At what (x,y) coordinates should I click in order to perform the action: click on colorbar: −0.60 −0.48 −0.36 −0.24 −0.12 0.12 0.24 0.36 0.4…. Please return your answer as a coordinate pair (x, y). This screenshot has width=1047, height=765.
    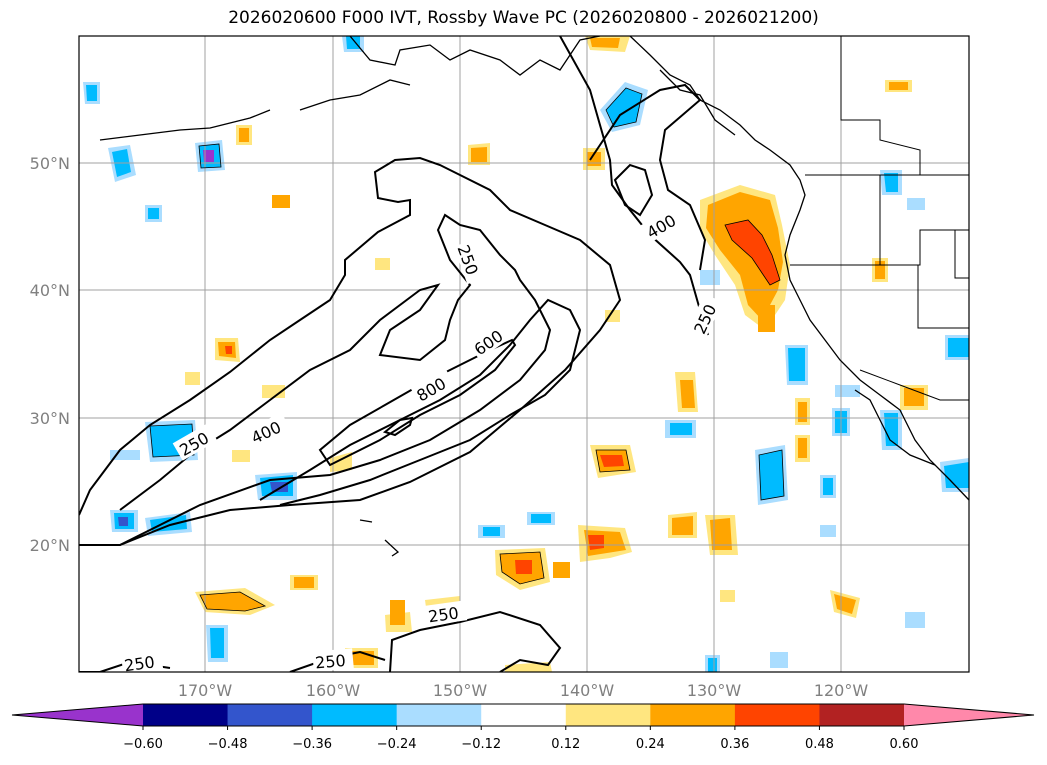
    Looking at the image, I should click on (523, 727).